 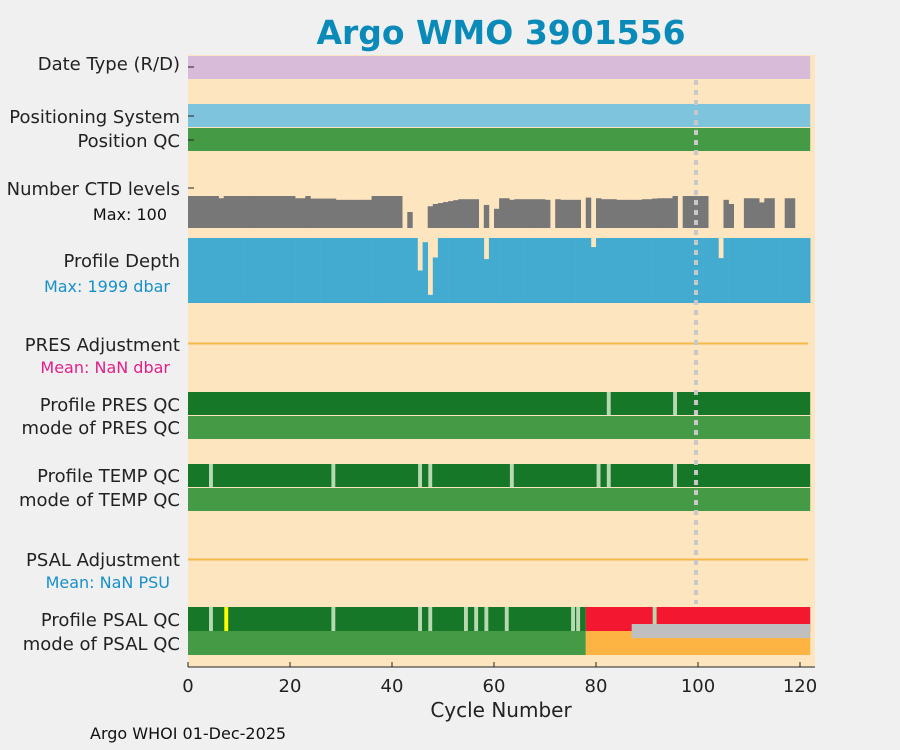 I want to click on label-psal-adjustment: PSAL Adjustment, so click(x=103, y=560).